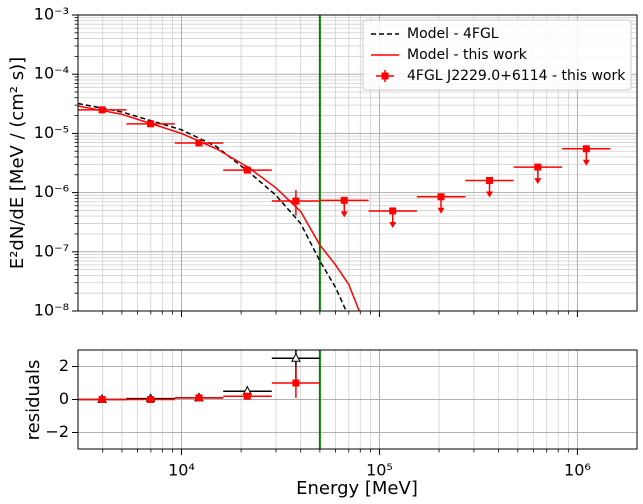 The width and height of the screenshot is (643, 504). What do you see at coordinates (516, 76) in the screenshot?
I see `legend-label: 4FGL J2229.0+6114 - this work` at bounding box center [516, 76].